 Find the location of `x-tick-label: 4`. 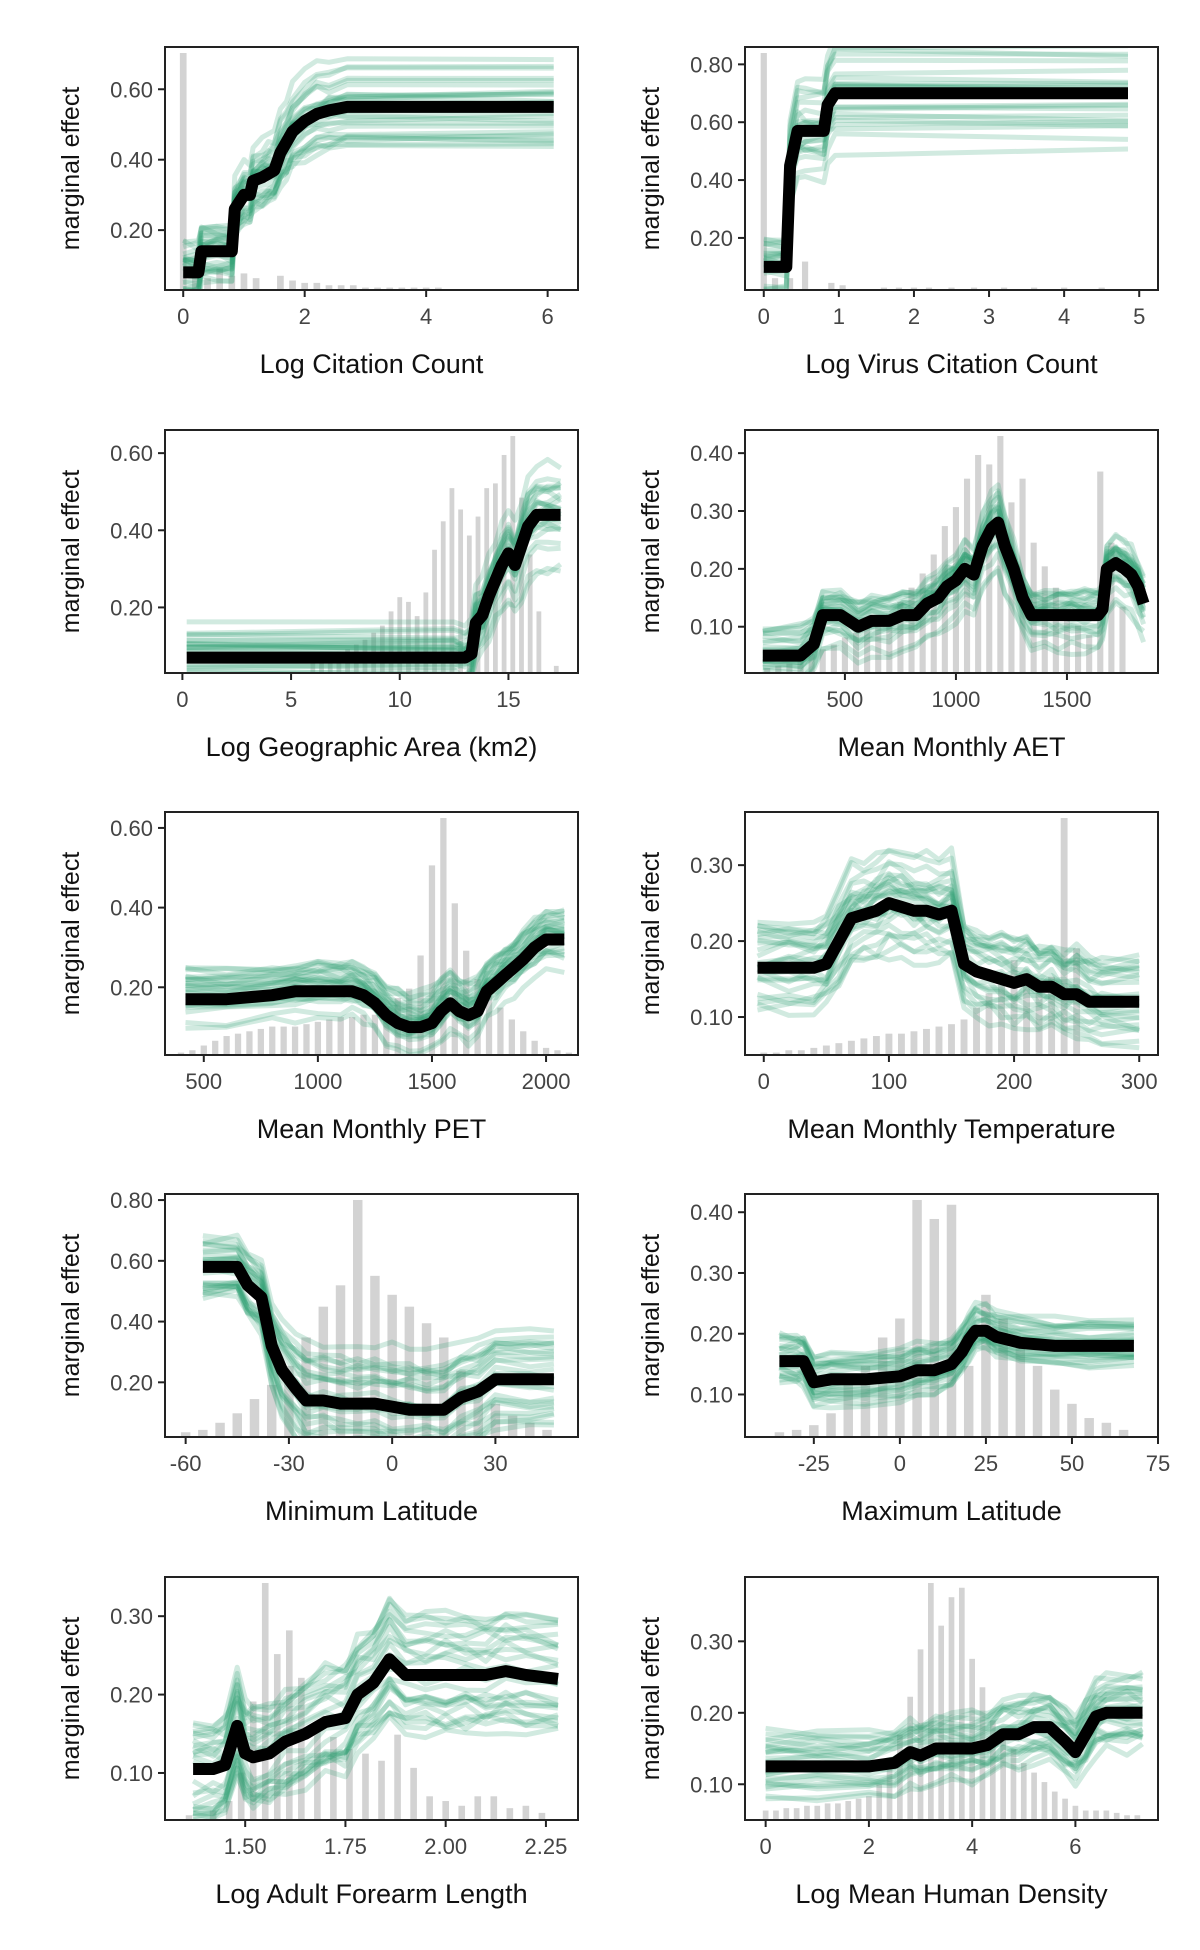

x-tick-label: 4 is located at coordinates (426, 316).